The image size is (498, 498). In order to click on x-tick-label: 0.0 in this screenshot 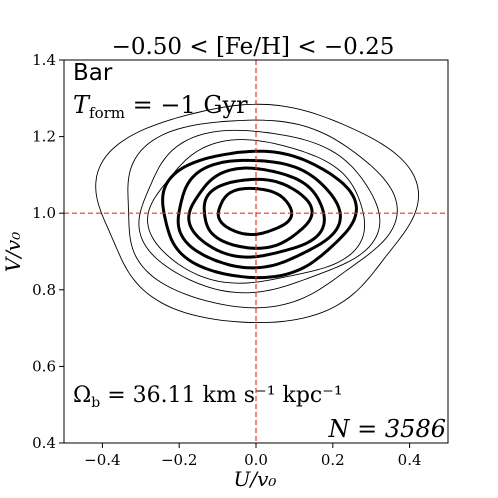, I will do `click(256, 460)`.